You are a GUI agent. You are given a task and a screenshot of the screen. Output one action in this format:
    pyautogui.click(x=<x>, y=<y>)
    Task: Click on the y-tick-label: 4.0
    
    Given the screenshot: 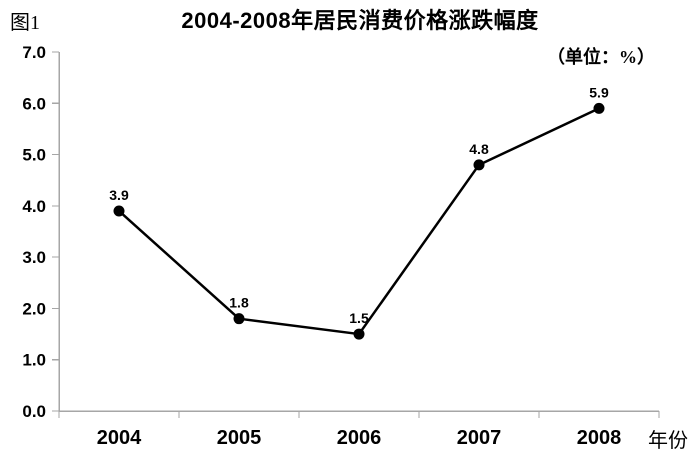 What is the action you would take?
    pyautogui.click(x=34, y=206)
    